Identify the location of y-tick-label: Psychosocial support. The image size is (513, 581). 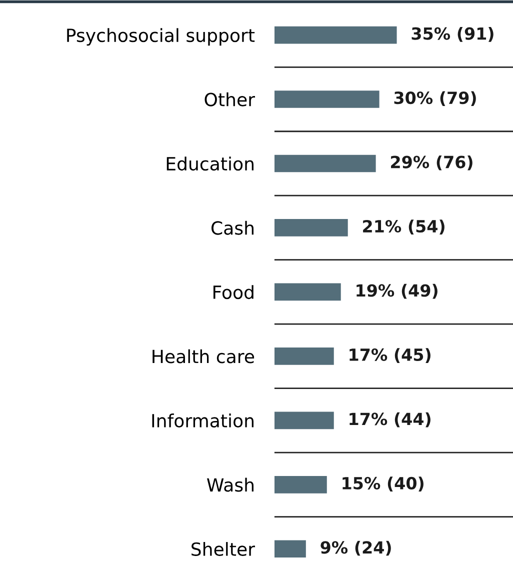
(161, 37).